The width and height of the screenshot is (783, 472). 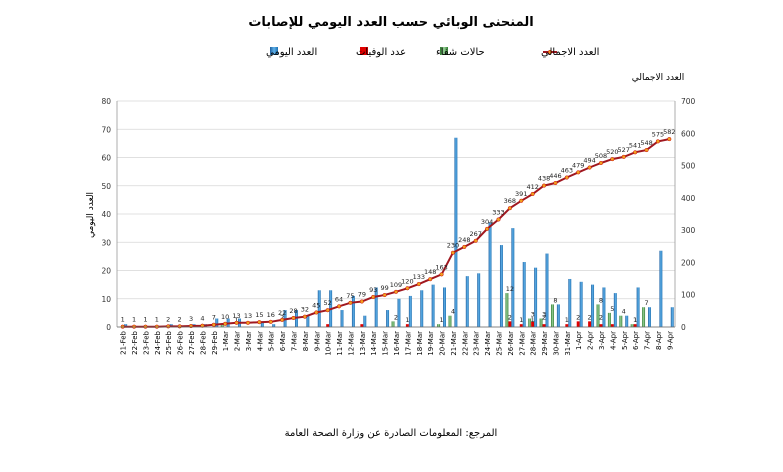 I want to click on x-tick-label: 9-Apr, so click(x=670, y=340).